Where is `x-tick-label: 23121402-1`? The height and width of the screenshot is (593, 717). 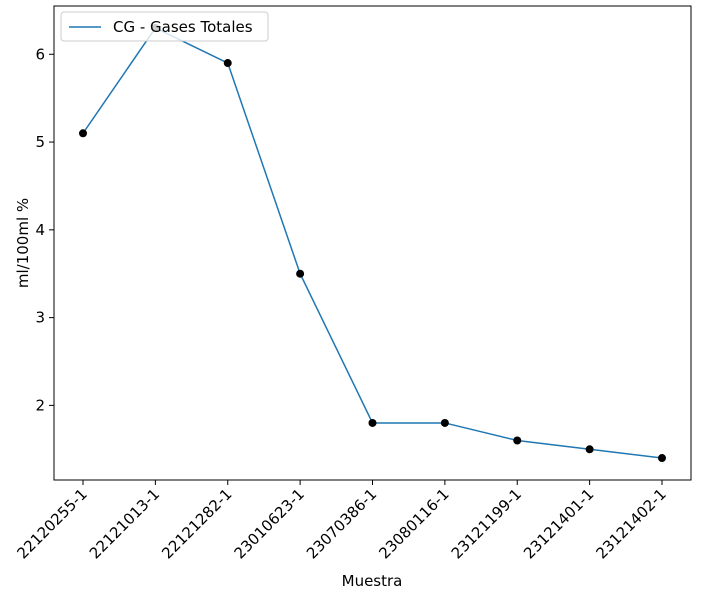 x-tick-label: 23121402-1 is located at coordinates (631, 523).